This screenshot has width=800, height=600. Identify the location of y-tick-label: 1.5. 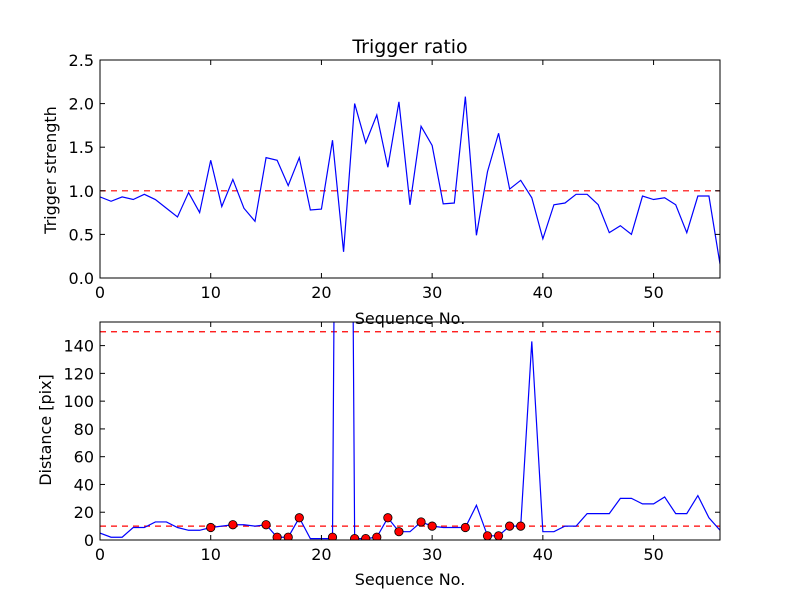
(81, 147).